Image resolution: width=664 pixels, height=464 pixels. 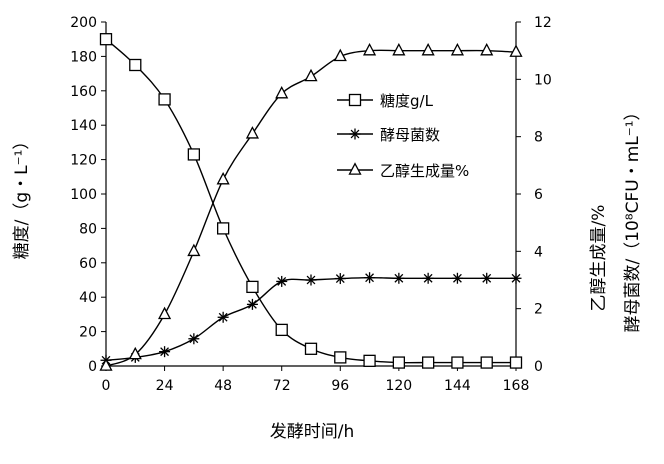 I want to click on legend-marker-triangle, so click(x=355, y=168).